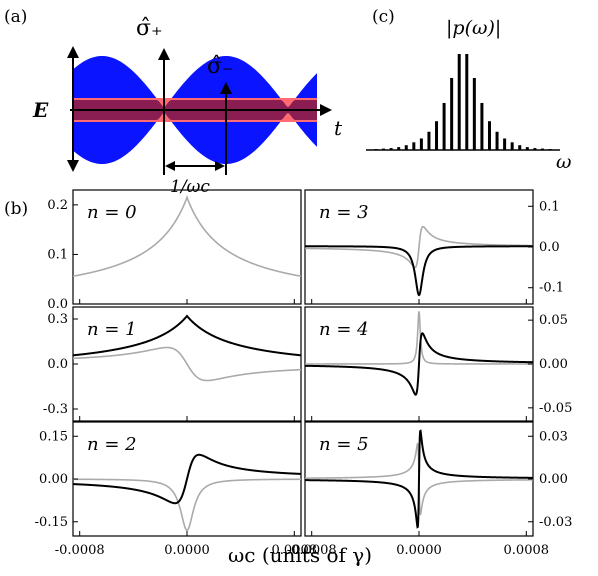  Describe the element at coordinates (112, 329) in the screenshot. I see `subplot-label: n = 1` at that location.